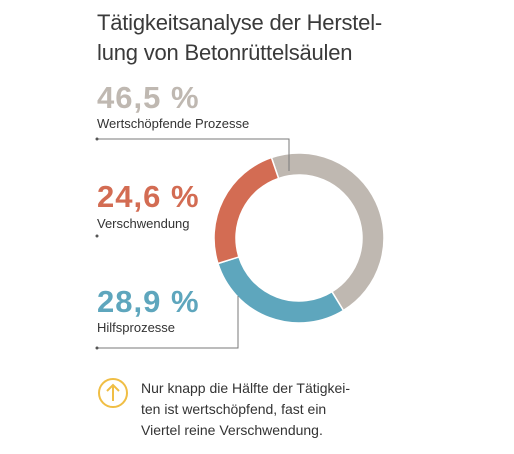 This screenshot has height=454, width=514. Describe the element at coordinates (246, 210) in the screenshot. I see `donut-slice-verschwendung` at that location.